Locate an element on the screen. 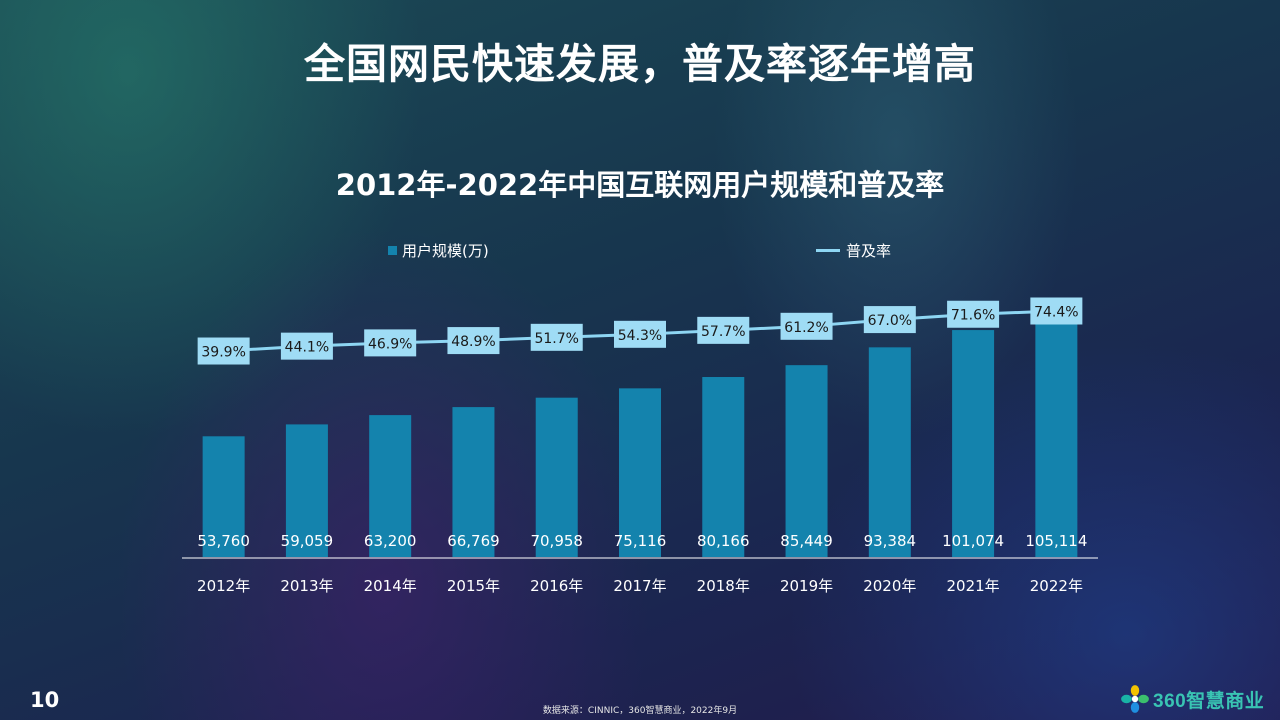 The image size is (1280, 720). line-value-label: 46.9% is located at coordinates (390, 344).